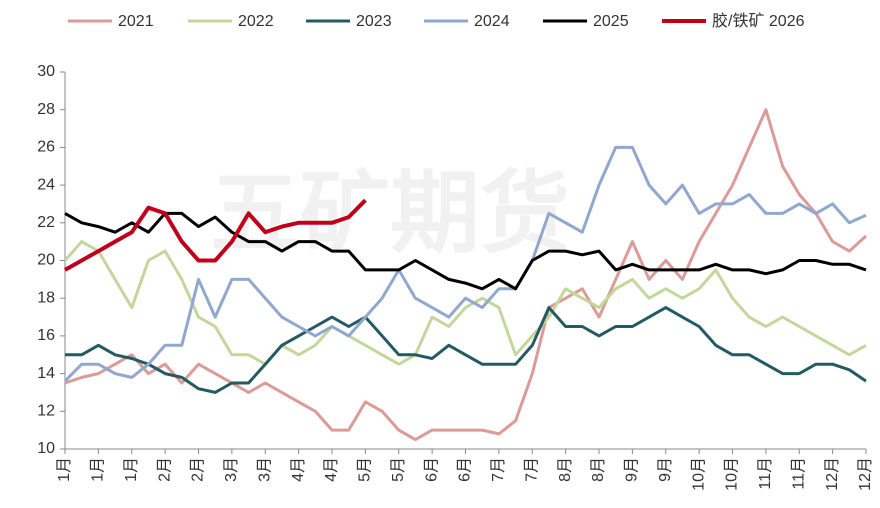 This screenshot has width=880, height=508. I want to click on legend-label: 2024, so click(492, 21).